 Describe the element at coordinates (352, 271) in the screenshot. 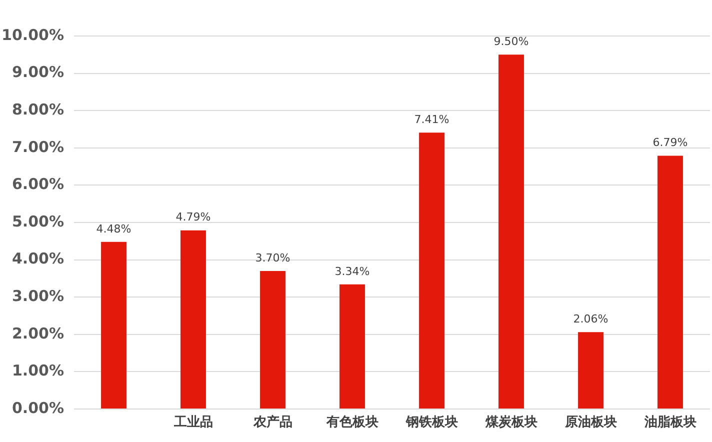

I see `data-label: 3.34%` at that location.